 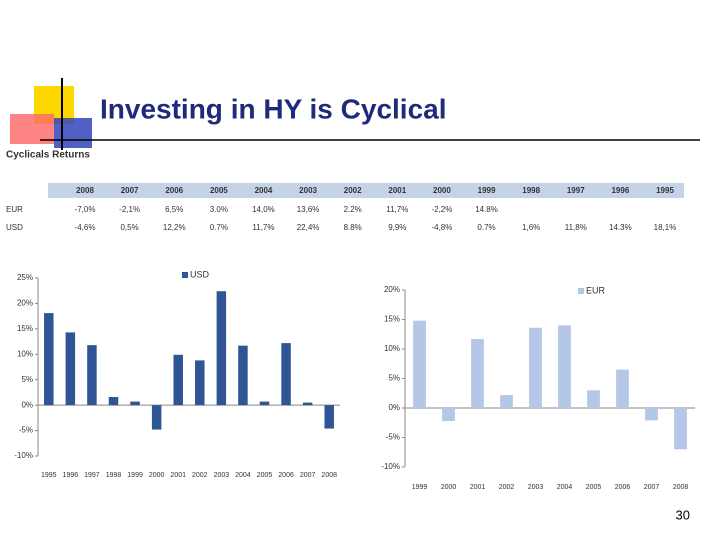 What do you see at coordinates (665, 227) in the screenshot?
I see `table-cell: 18,1%` at bounding box center [665, 227].